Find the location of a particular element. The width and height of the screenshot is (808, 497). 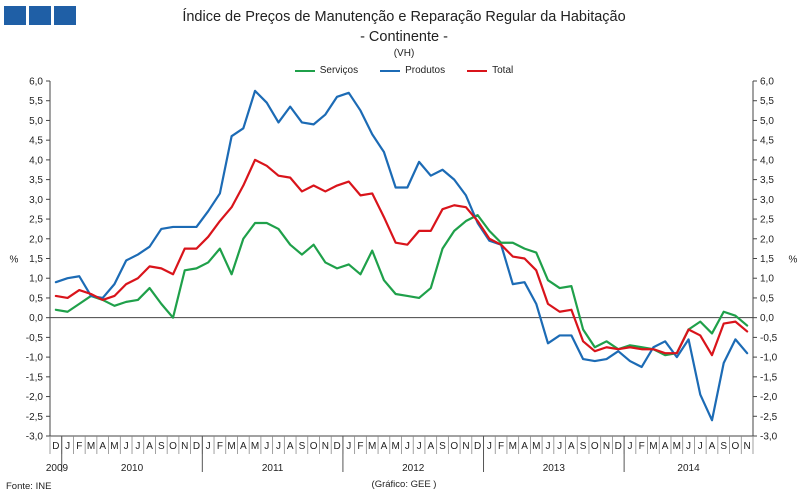

source-note: Fonte: INE is located at coordinates (29, 486).